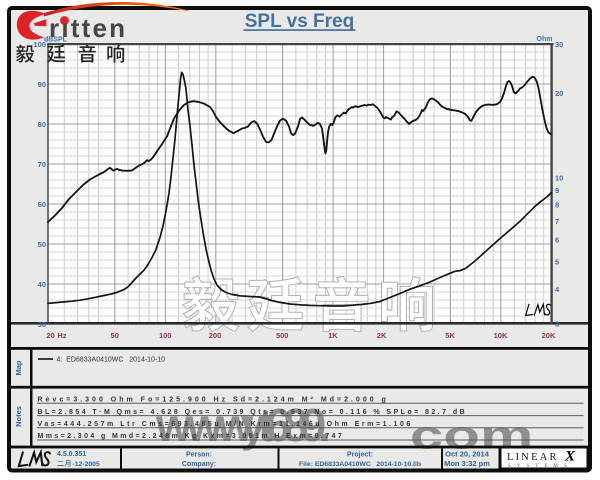 This screenshot has height=480, width=600. Describe the element at coordinates (501, 335) in the screenshot. I see `svg-text: 10K` at that location.